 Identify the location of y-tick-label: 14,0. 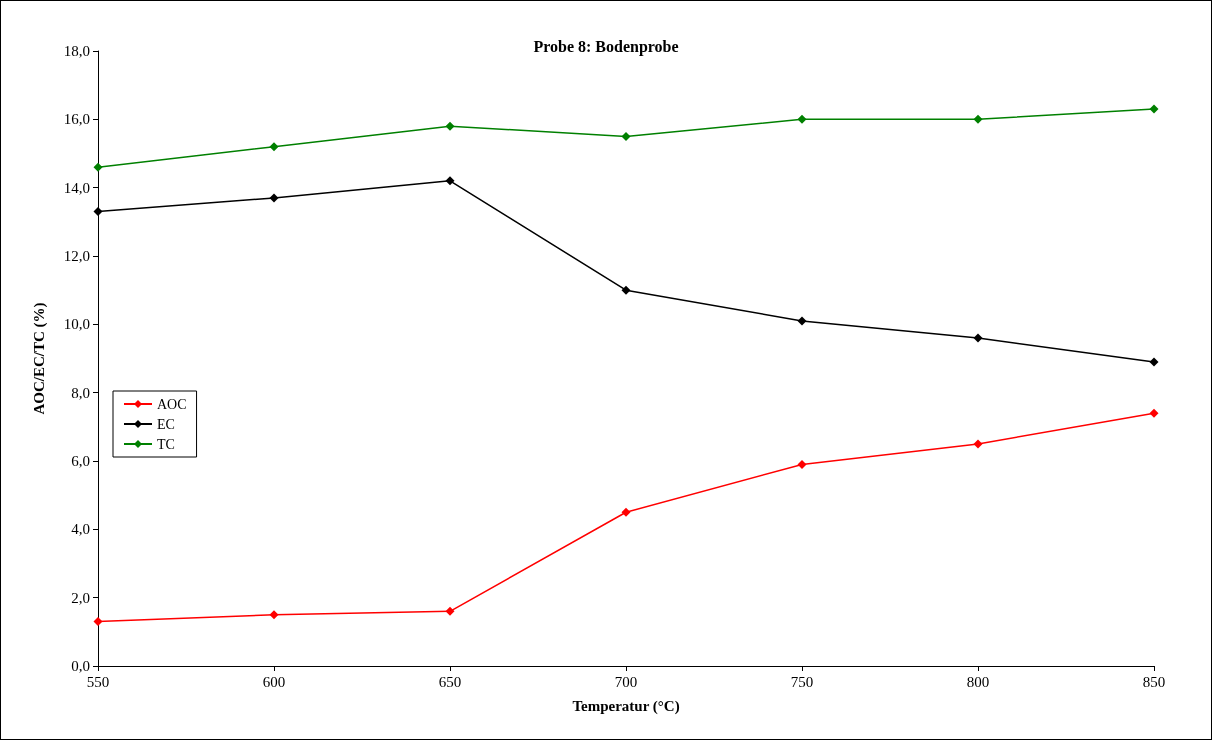
(76, 187).